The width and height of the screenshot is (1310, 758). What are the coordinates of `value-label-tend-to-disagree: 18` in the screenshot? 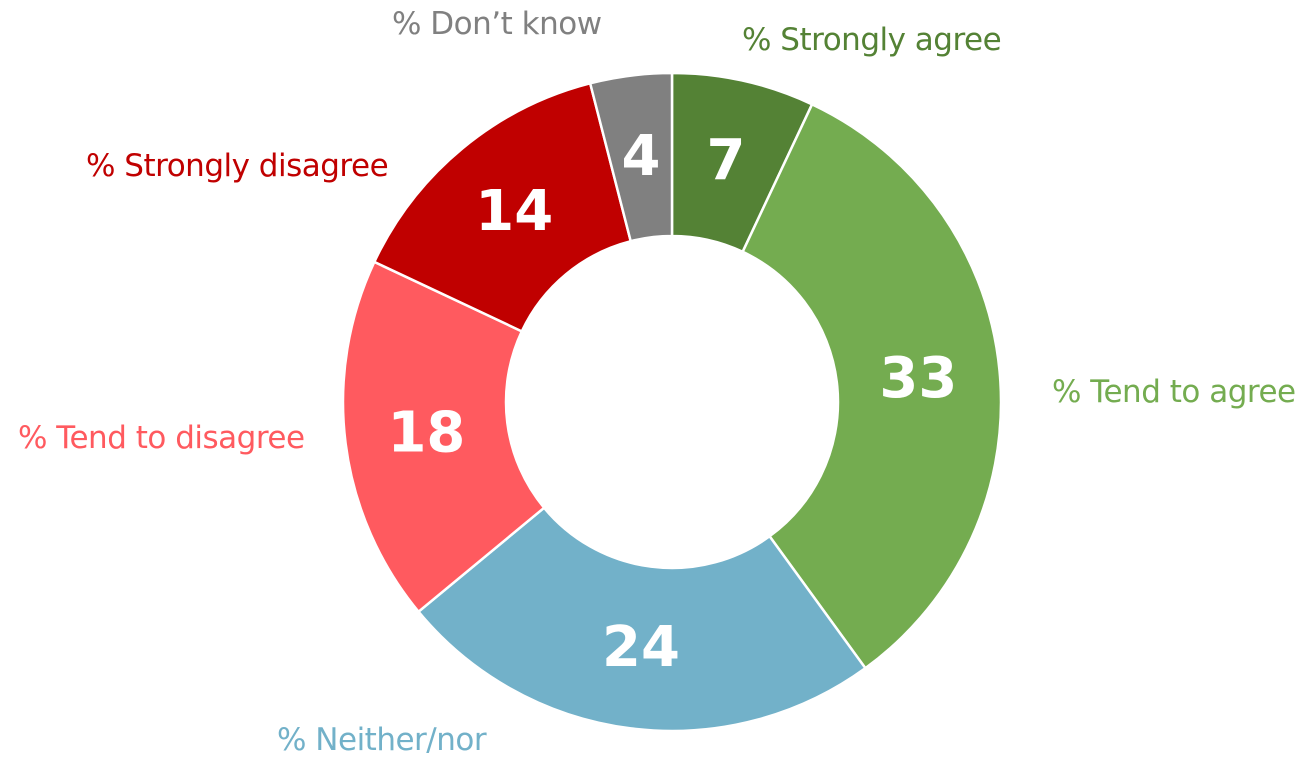 It's located at (426, 433).